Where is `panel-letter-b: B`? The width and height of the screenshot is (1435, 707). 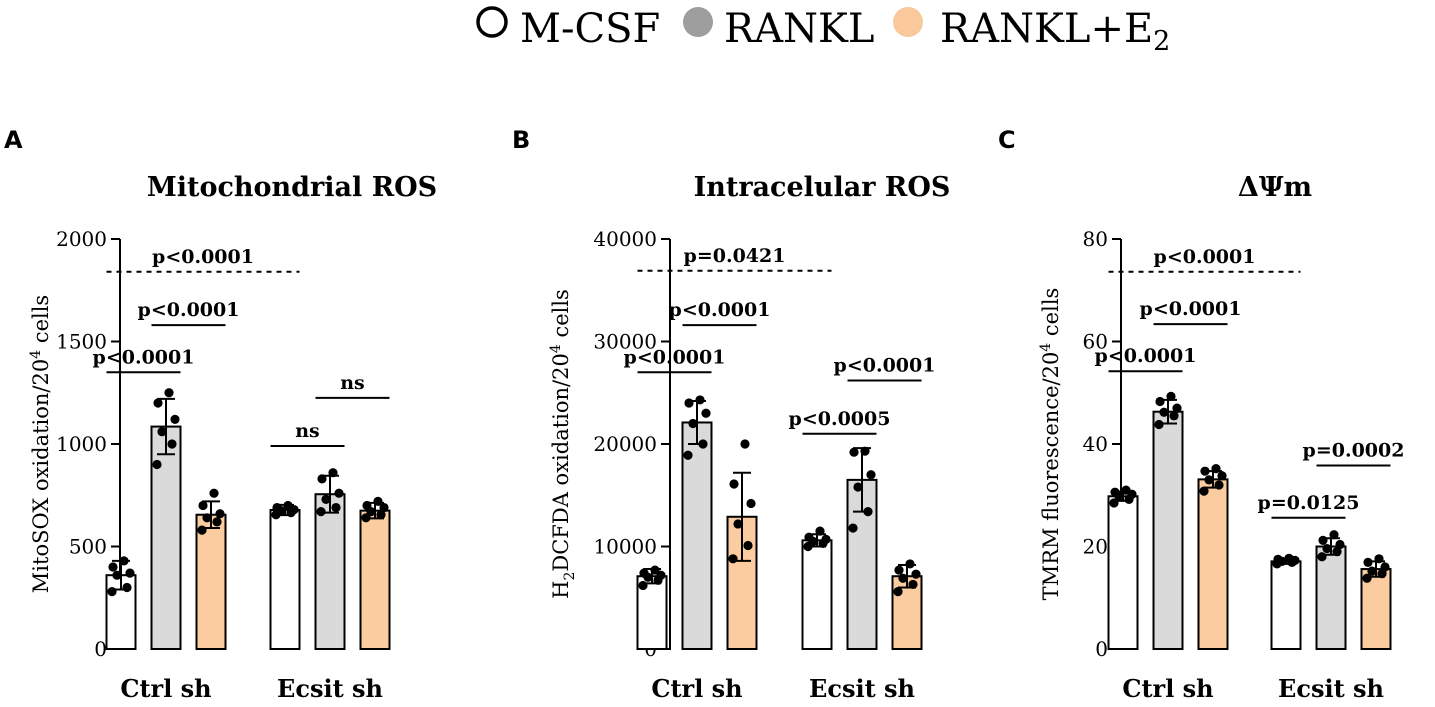 panel-letter-b: B is located at coordinates (521, 140).